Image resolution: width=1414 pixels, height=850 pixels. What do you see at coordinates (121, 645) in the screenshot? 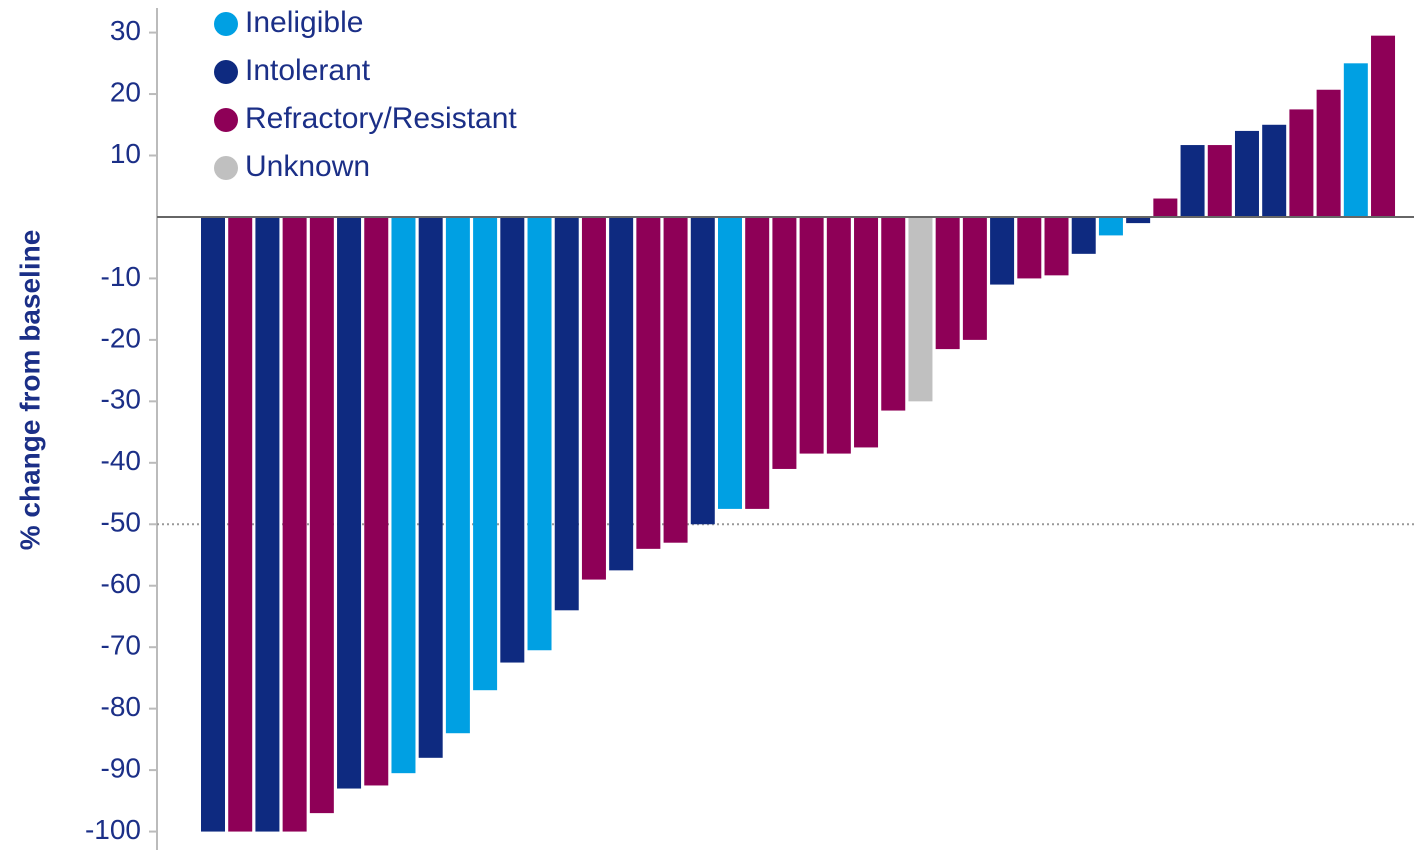
I see `y-tick-label: -70` at bounding box center [121, 645].